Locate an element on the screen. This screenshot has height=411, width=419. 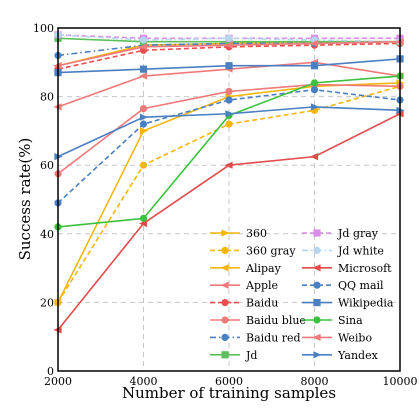
y-axis-title: Success rate(%) is located at coordinates (25, 199).